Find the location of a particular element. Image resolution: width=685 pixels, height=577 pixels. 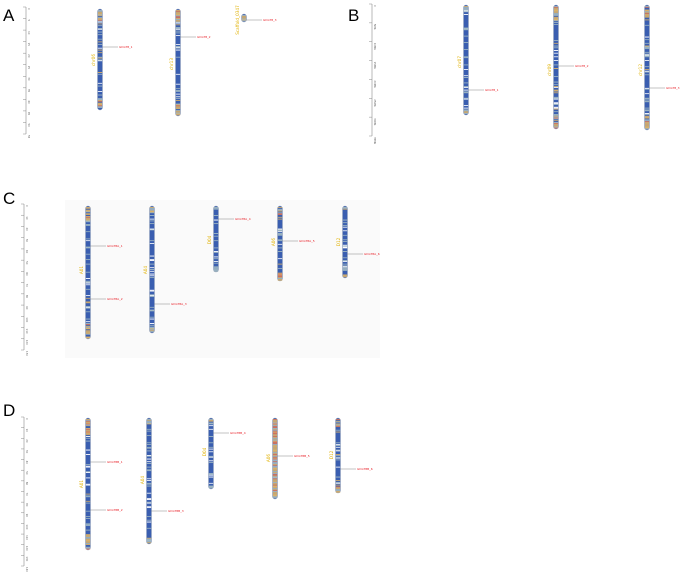

scale-axis-tick-label: 100 is located at coordinates (27, 526).